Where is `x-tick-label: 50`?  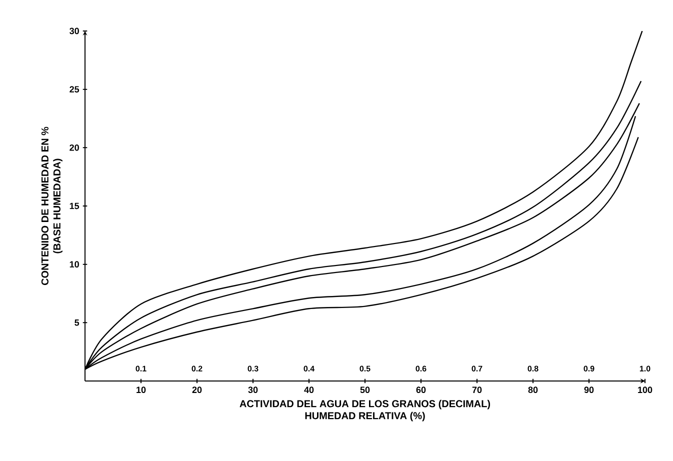 x-tick-label: 50 is located at coordinates (365, 390).